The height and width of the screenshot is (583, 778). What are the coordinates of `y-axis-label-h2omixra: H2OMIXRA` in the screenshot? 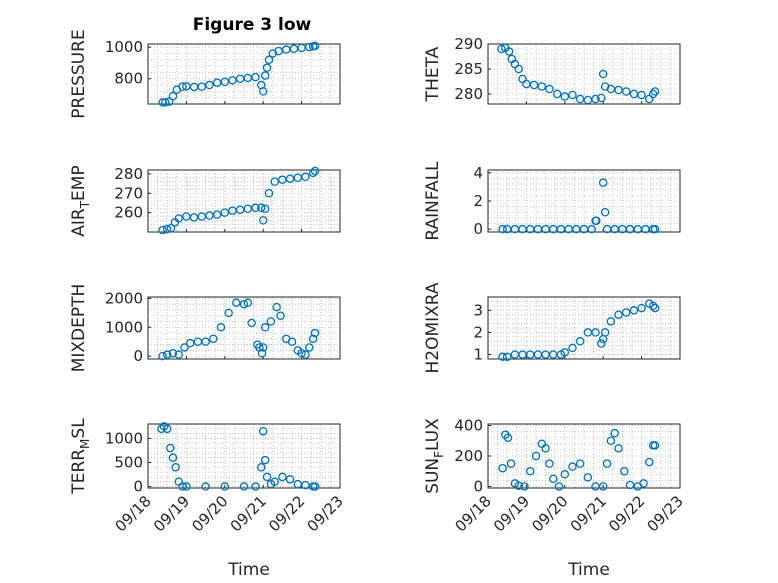 It's located at (433, 327).